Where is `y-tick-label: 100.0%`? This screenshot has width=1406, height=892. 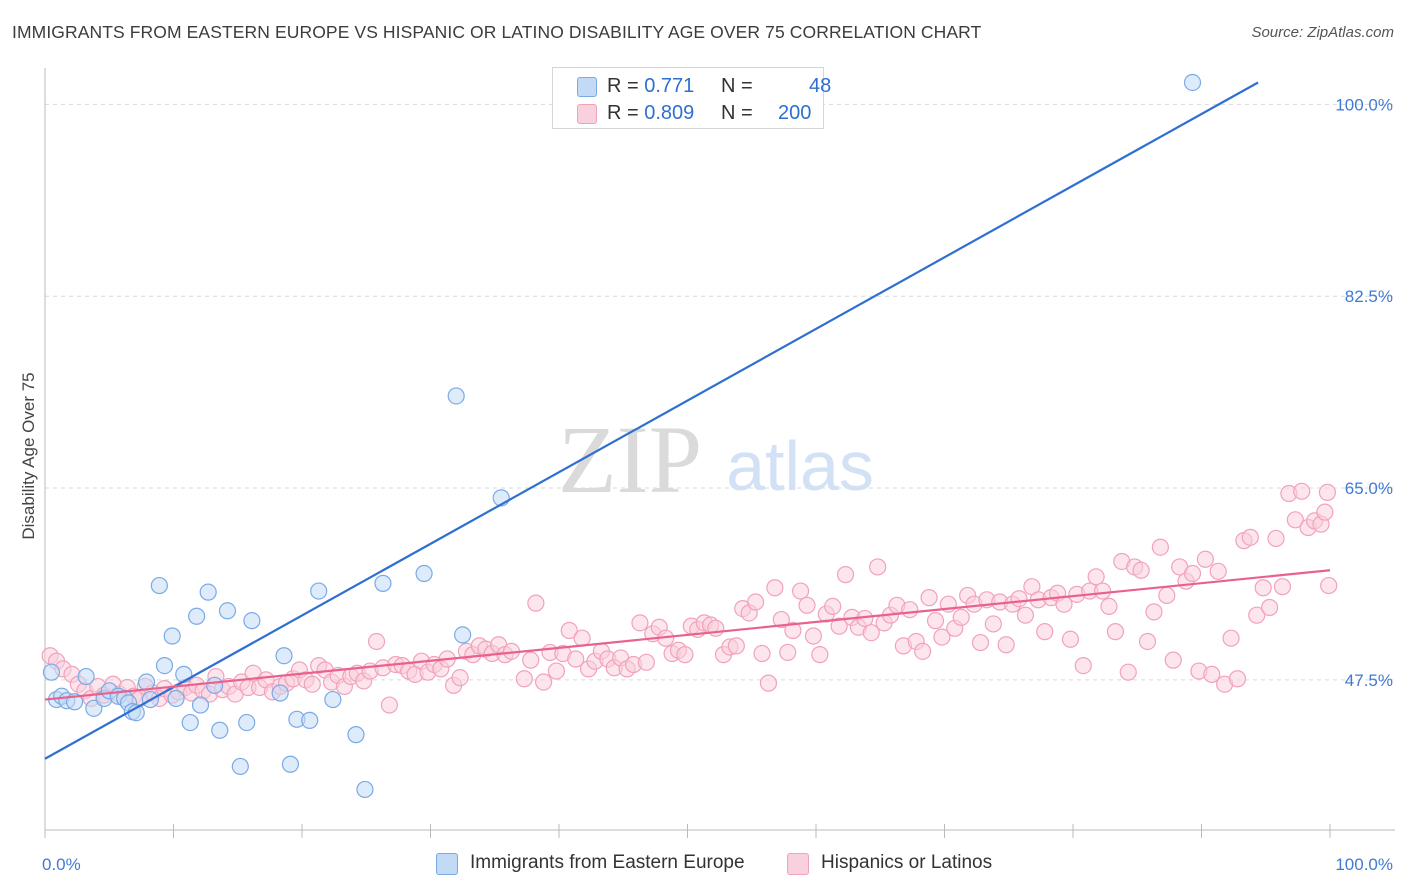
y-tick-label: 100.0% is located at coordinates (1364, 104).